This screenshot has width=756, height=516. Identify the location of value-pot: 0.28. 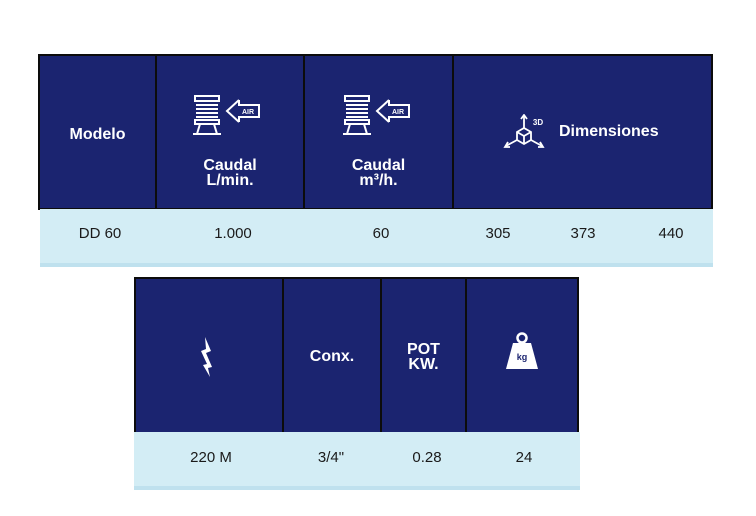
(427, 457).